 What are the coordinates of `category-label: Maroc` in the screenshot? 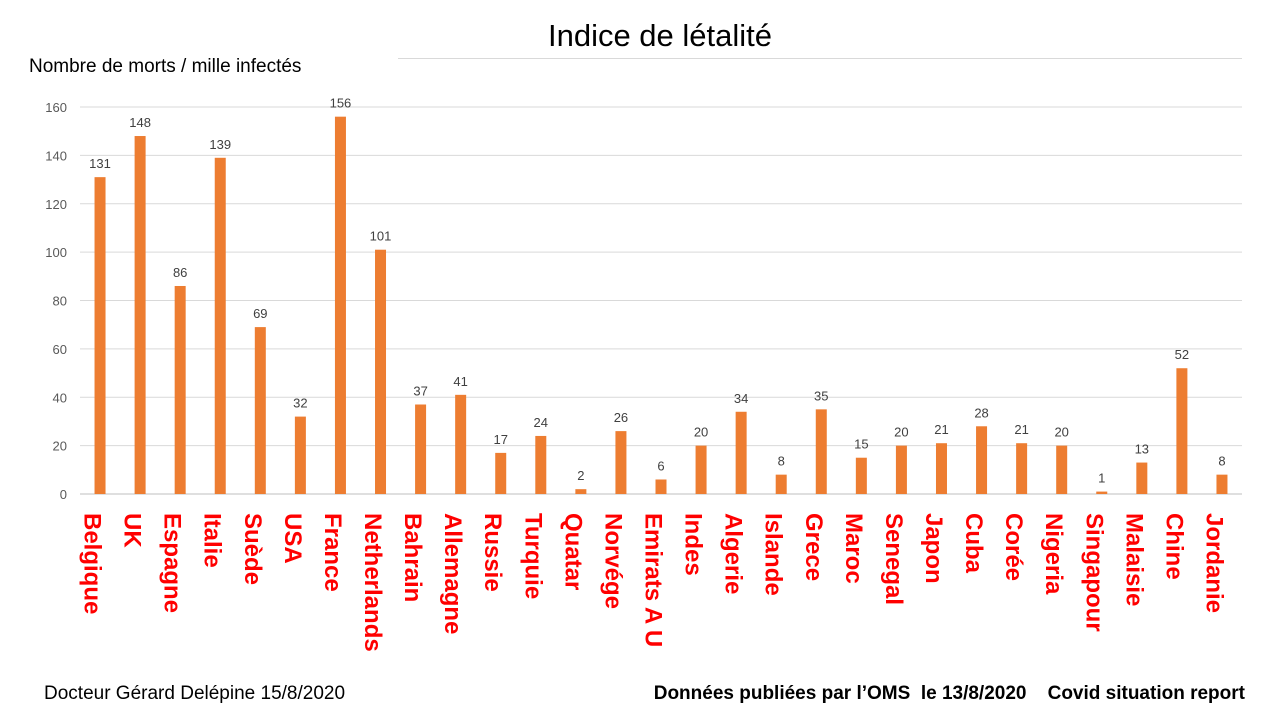 It's located at (853, 548).